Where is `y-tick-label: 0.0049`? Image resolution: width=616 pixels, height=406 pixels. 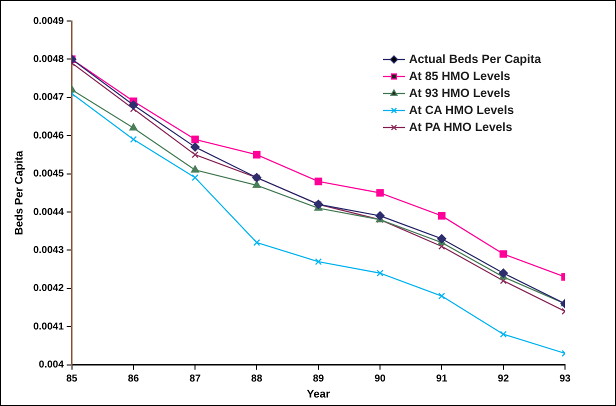
y-tick-label: 0.0049 is located at coordinates (48, 21).